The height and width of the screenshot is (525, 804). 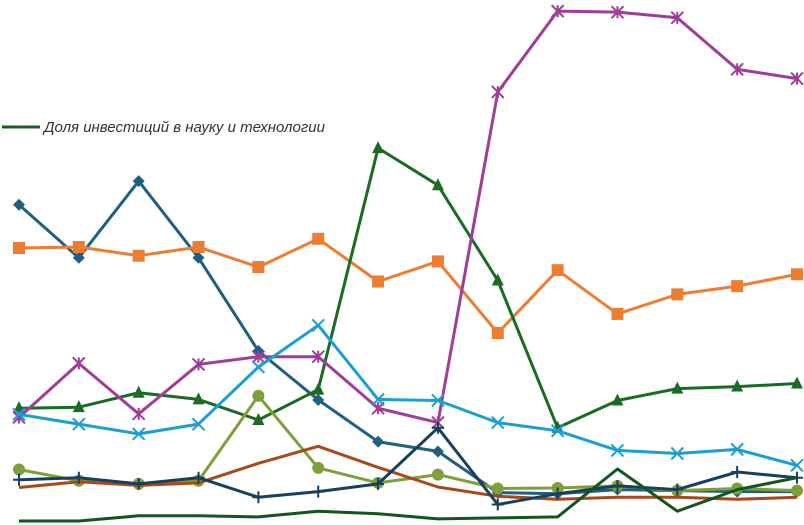 I want to click on series-7-line, so click(x=408, y=472).